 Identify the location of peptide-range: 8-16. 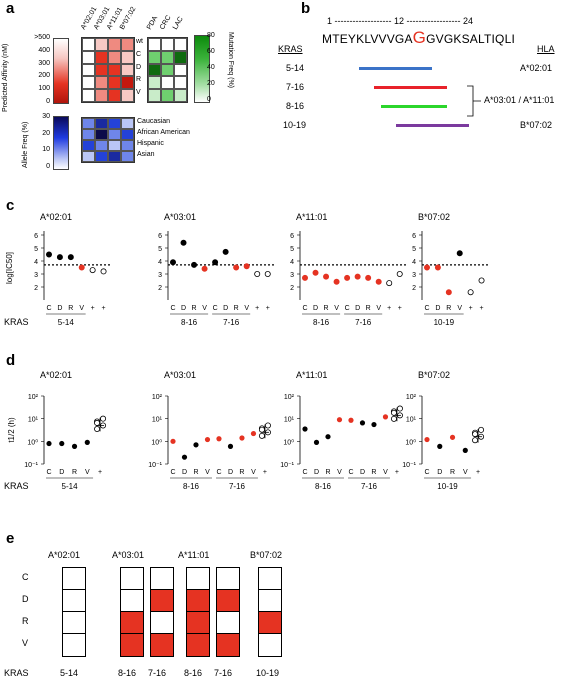
(295, 106).